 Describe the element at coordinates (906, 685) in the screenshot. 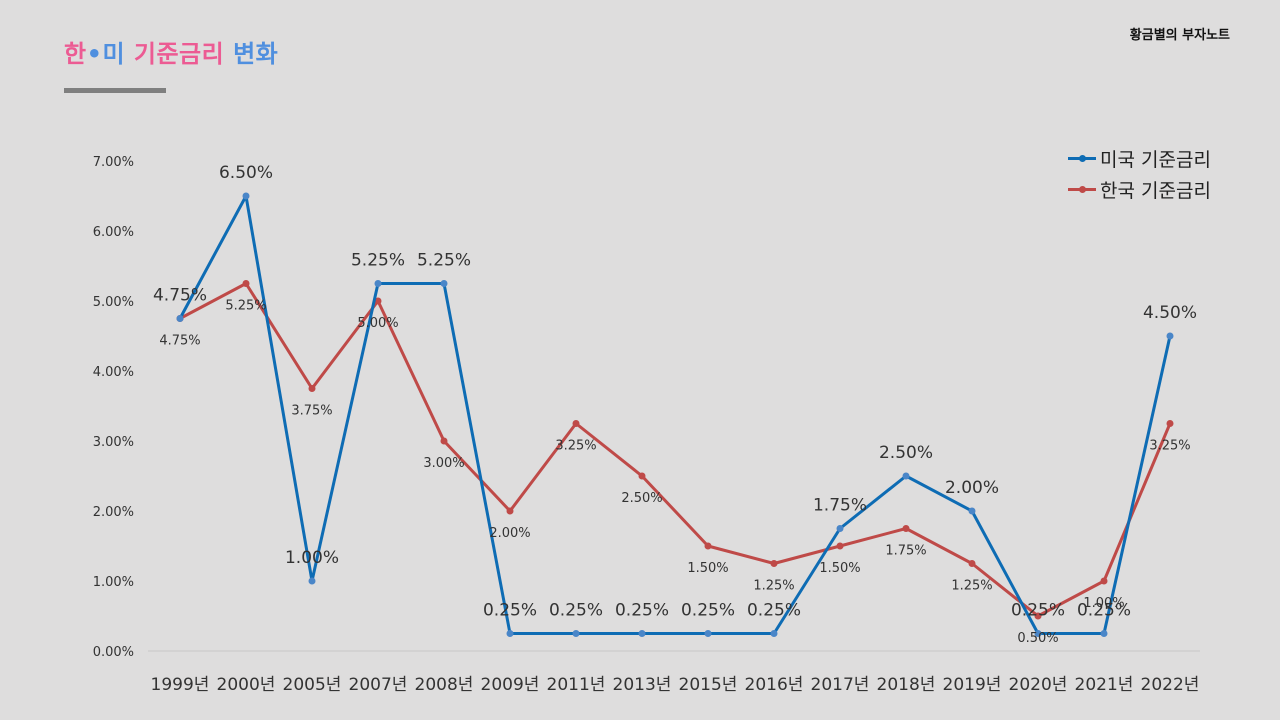

I see `x-tick-label: 2018년` at that location.